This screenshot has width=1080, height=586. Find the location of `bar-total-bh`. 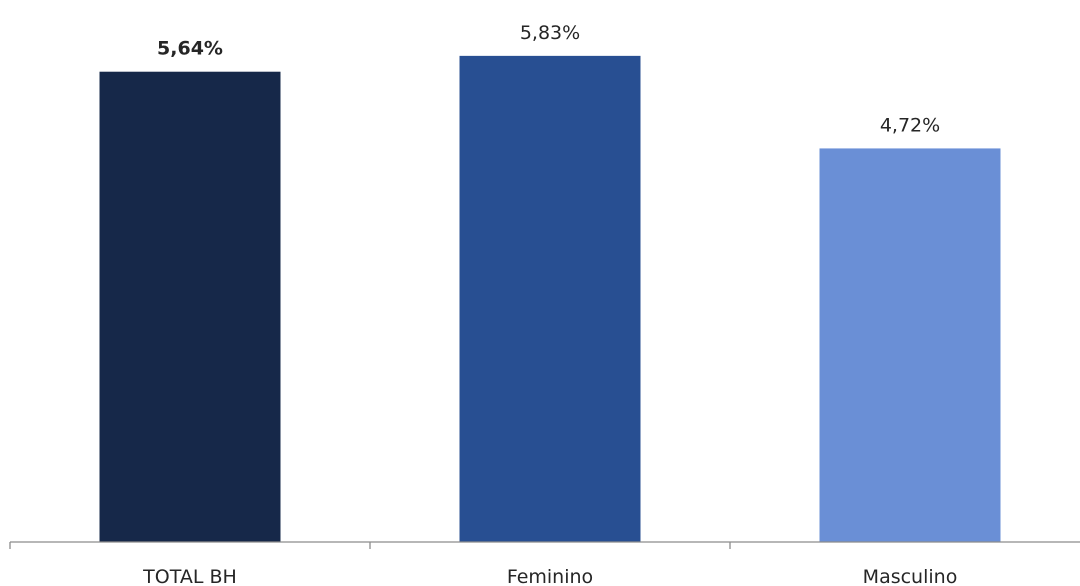

bar-total-bh is located at coordinates (190, 307).